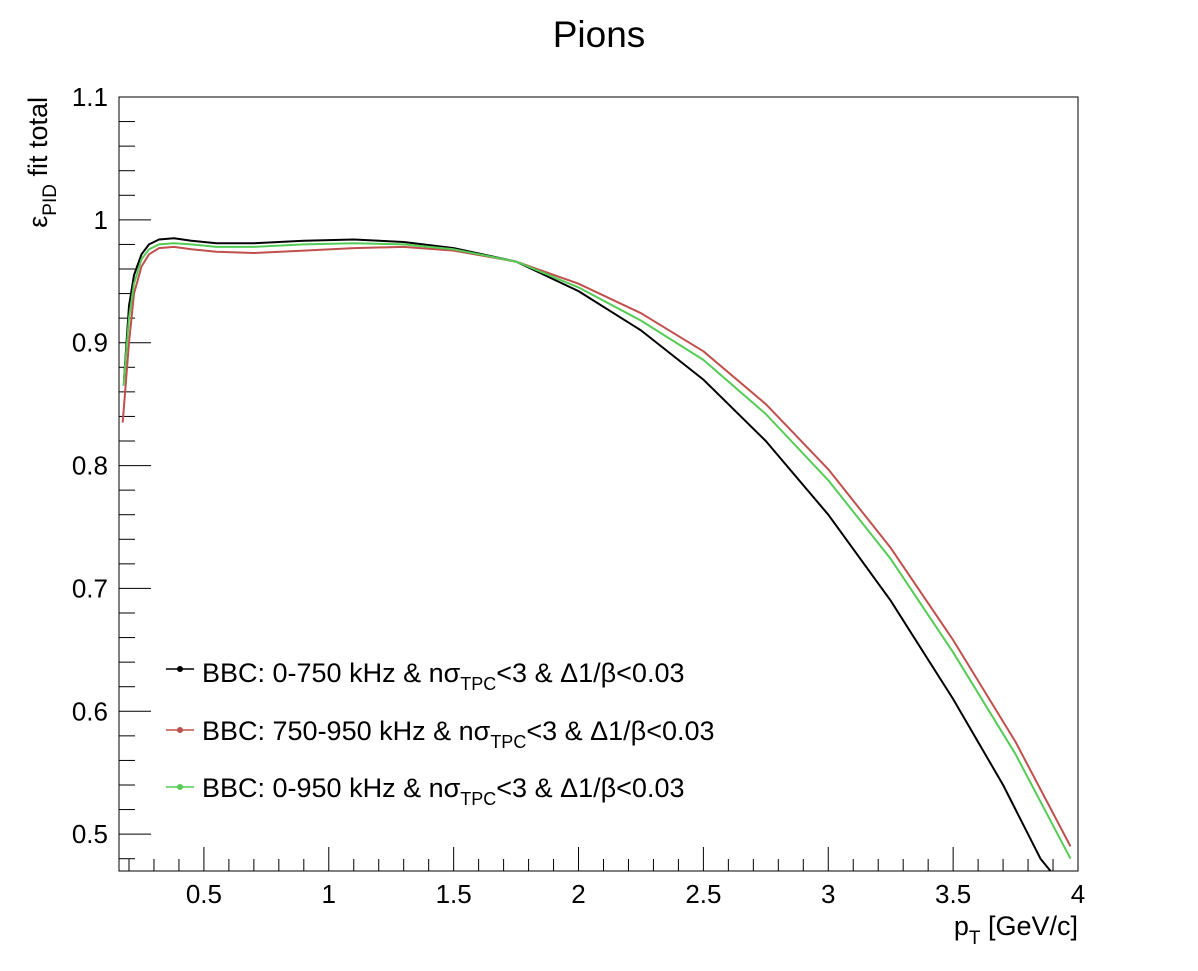 This screenshot has width=1198, height=971. What do you see at coordinates (961, 926) in the screenshot?
I see `x-axis-label-main: p` at bounding box center [961, 926].